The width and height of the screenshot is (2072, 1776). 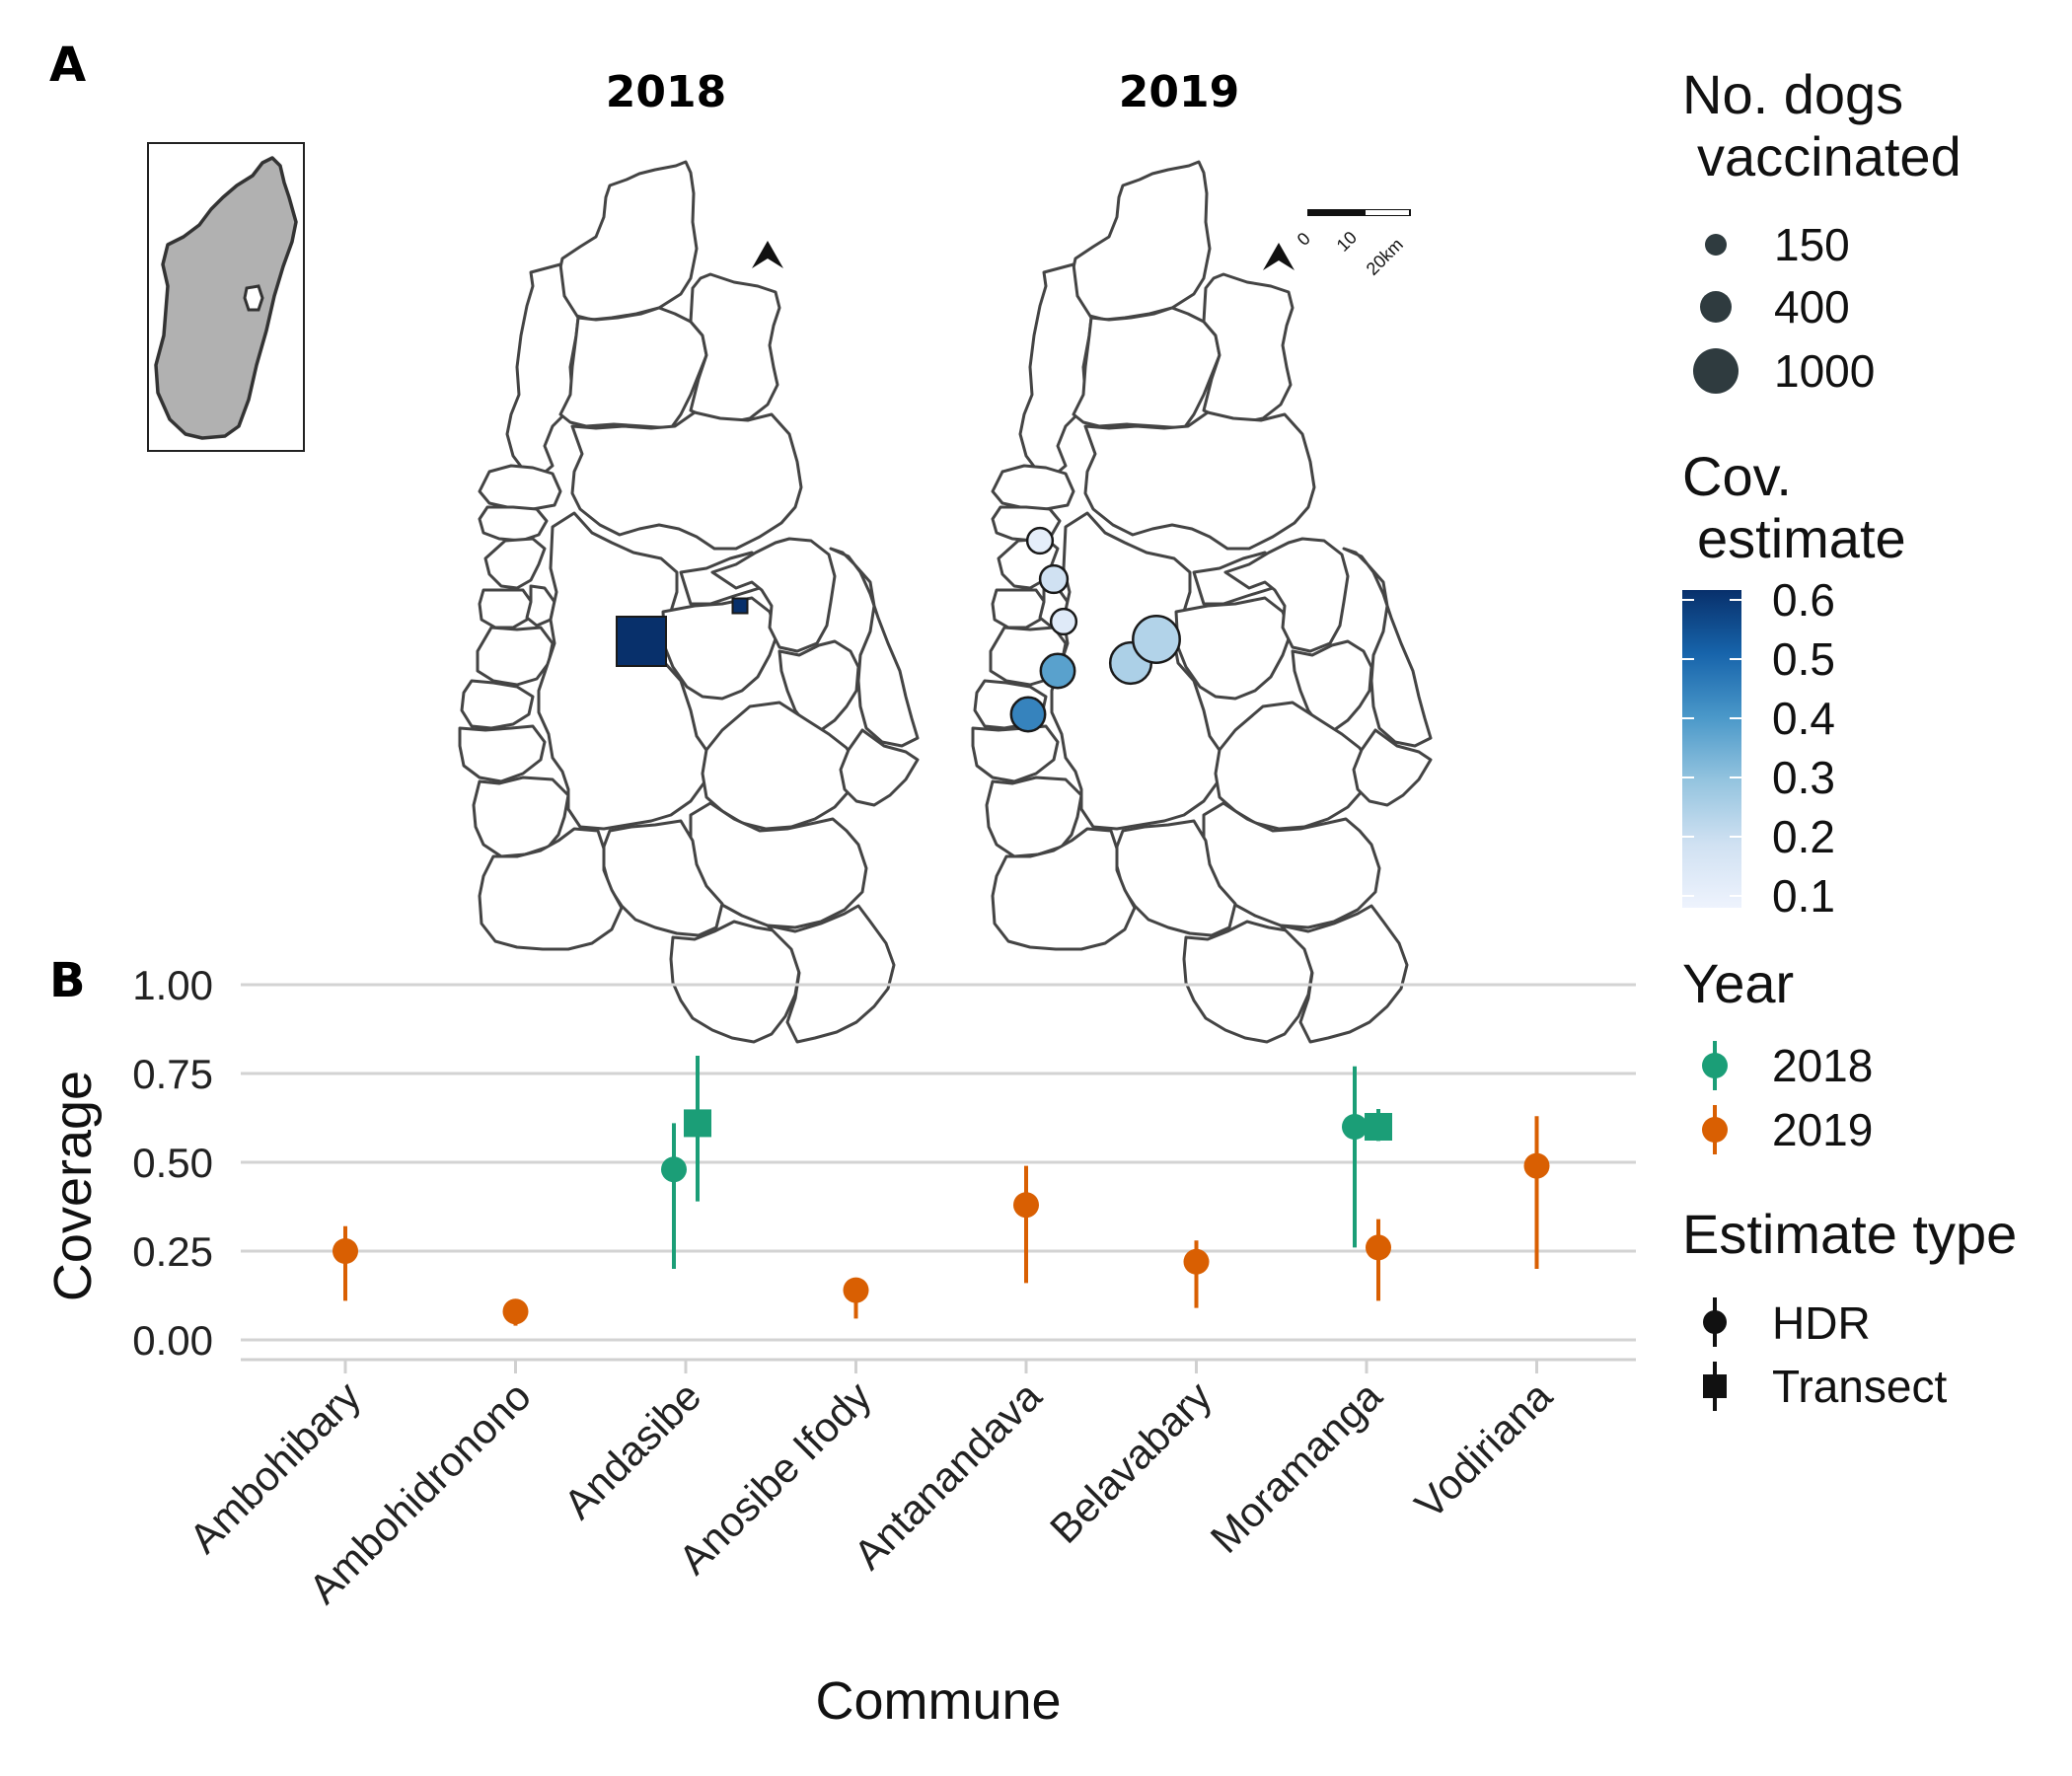 I want to click on map-2019-regions, so click(x=1202, y=602).